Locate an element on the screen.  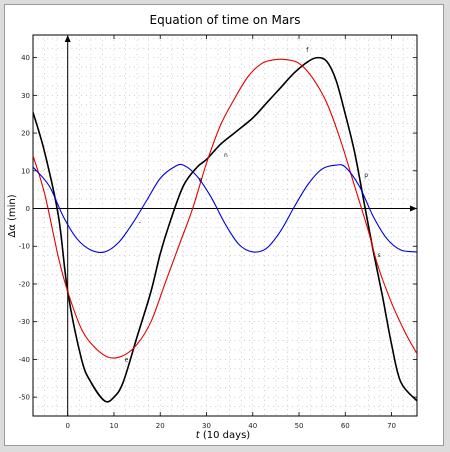
y-tick-label: -10 is located at coordinates (24, 247).